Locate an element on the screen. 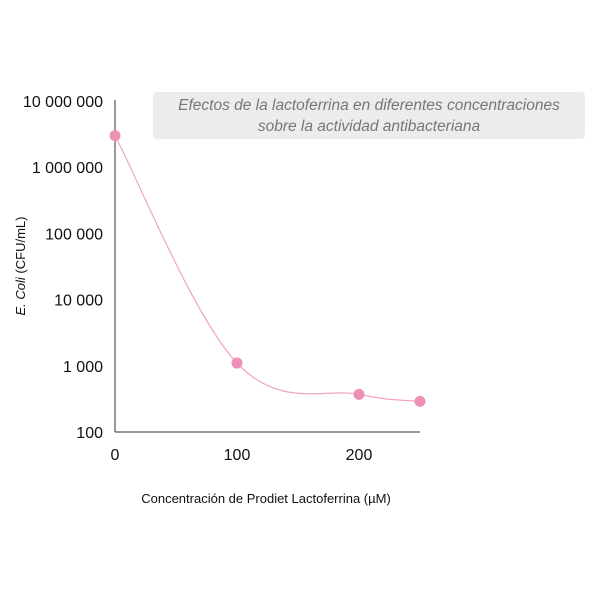 This screenshot has width=600, height=600. y-tick-label: 100 000 is located at coordinates (74, 234).